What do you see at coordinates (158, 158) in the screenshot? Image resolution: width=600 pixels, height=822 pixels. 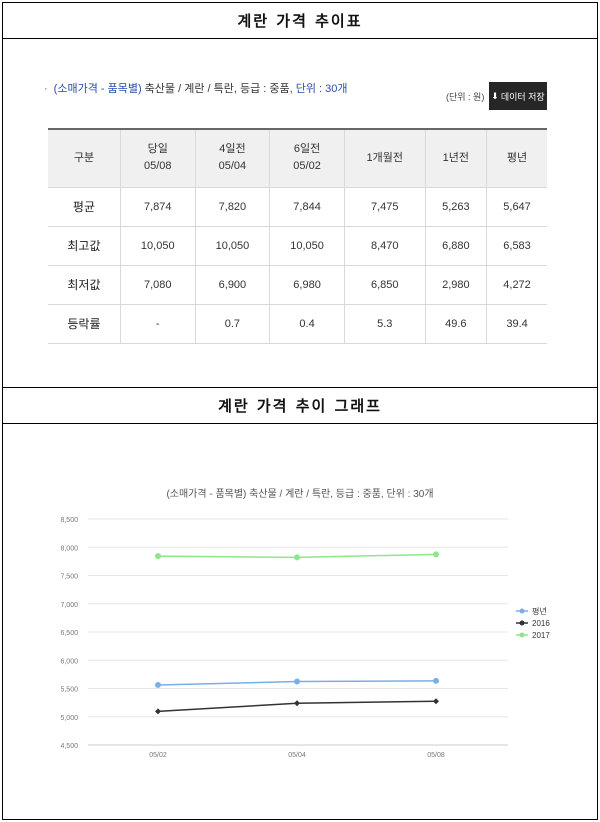 I see `column-header: 당일 05/08` at bounding box center [158, 158].